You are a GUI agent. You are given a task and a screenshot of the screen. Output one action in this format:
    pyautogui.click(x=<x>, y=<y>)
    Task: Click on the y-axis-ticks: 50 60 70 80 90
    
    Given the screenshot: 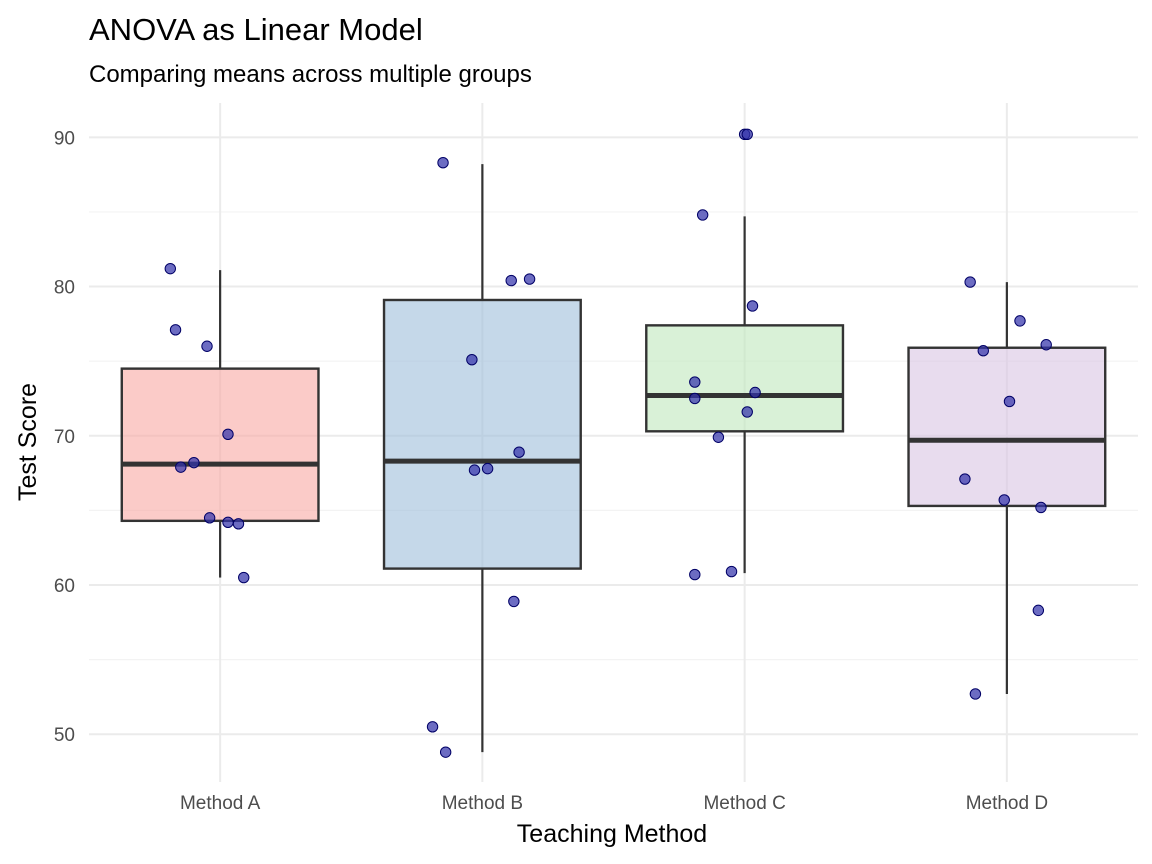 What is the action you would take?
    pyautogui.click(x=64, y=437)
    